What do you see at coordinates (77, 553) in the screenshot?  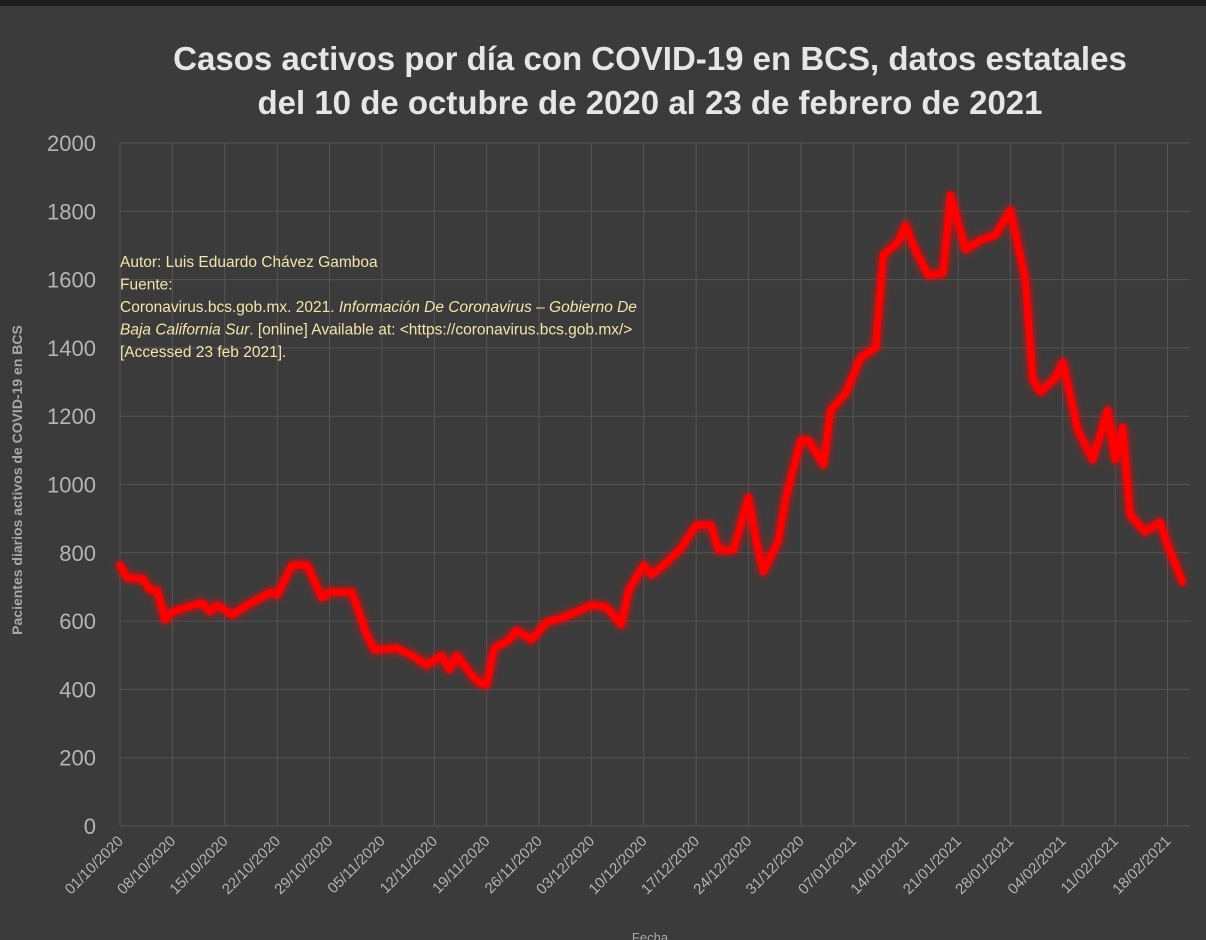 I see `y-tick-label: 800` at bounding box center [77, 553].